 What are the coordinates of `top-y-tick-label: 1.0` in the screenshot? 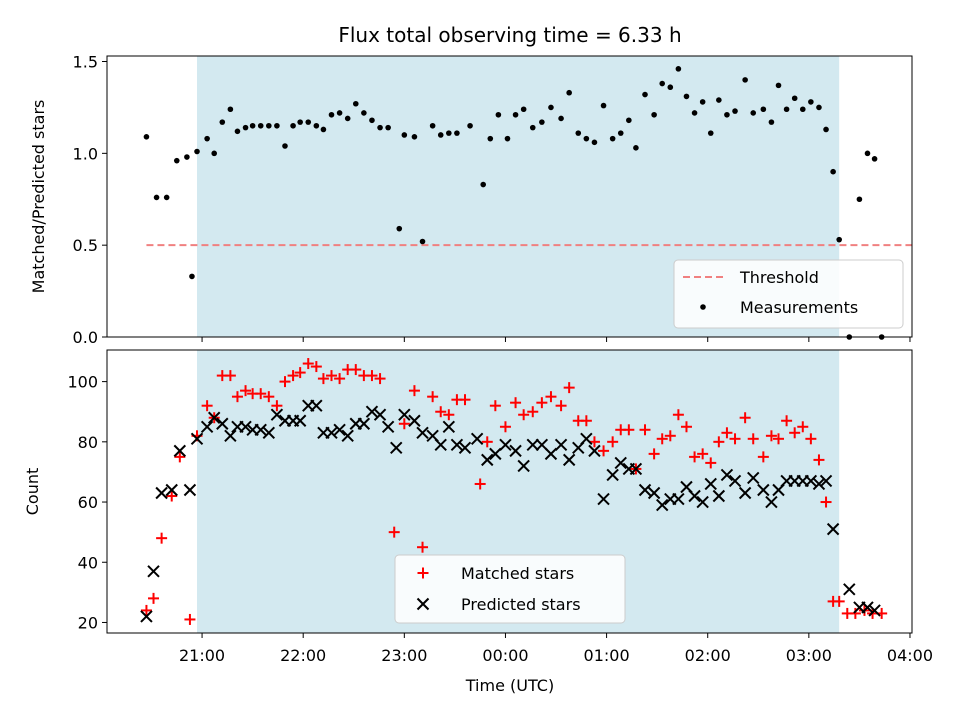 It's located at (85, 153).